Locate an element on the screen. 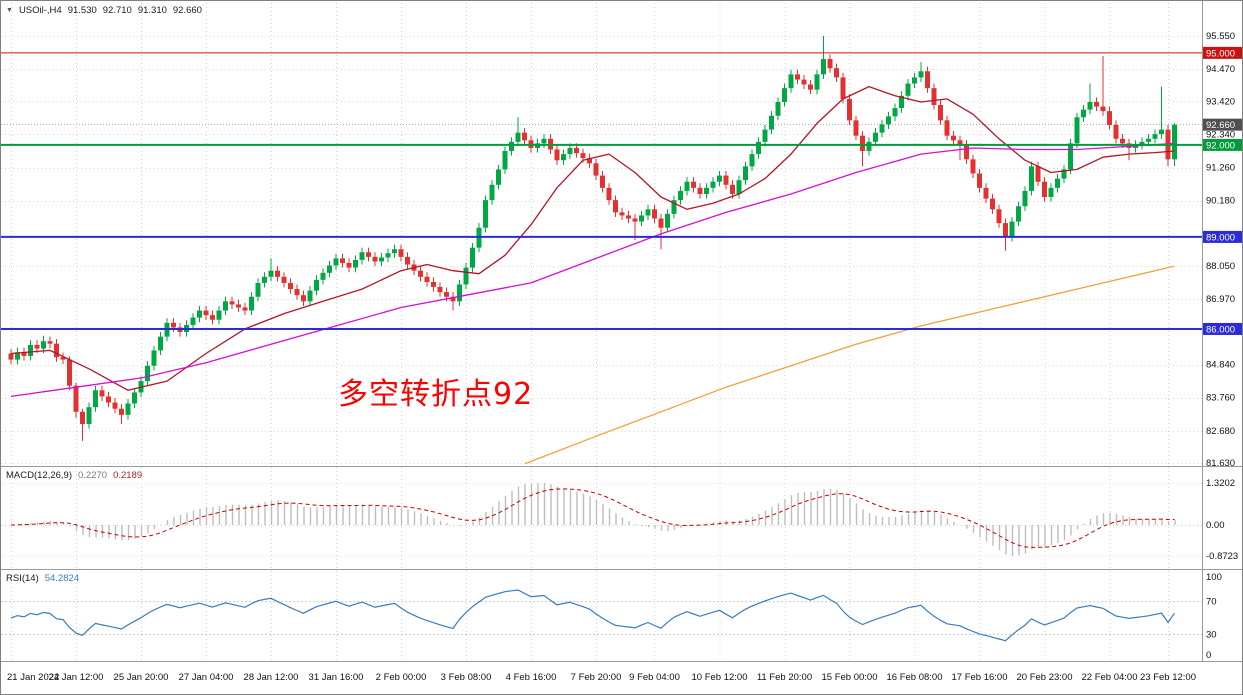 Image resolution: width=1243 pixels, height=695 pixels. price-axis-label: 90.180 is located at coordinates (1220, 201).